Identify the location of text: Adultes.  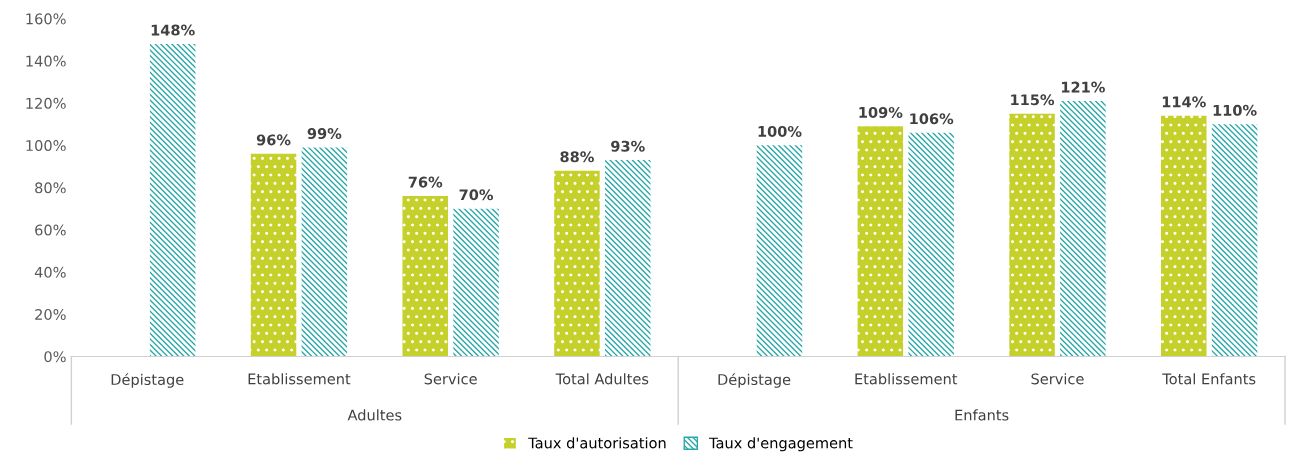
(374, 415).